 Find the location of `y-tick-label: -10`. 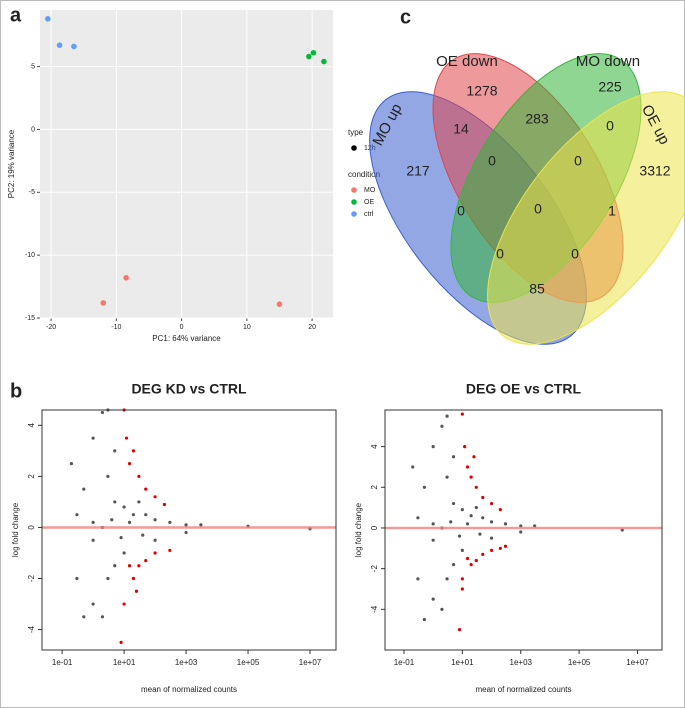

y-tick-label: -10 is located at coordinates (30, 255).